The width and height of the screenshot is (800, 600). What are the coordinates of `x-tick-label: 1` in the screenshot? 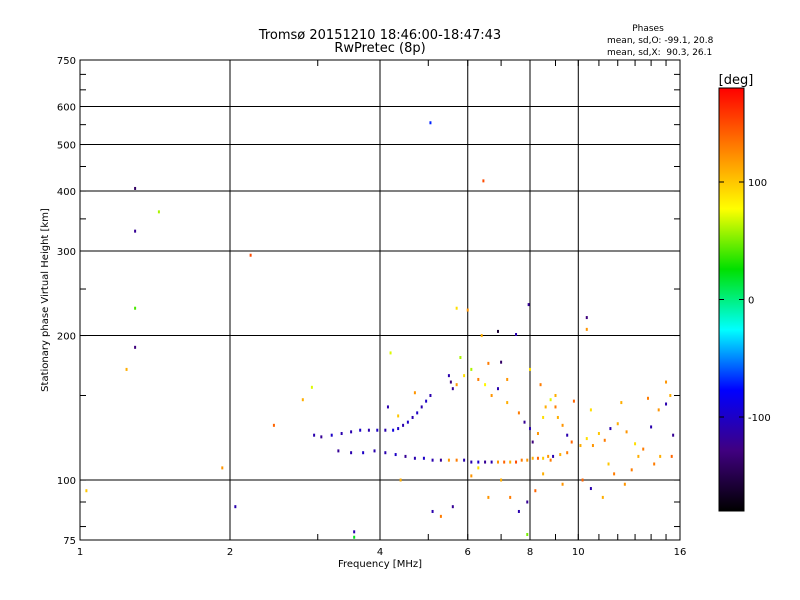 It's located at (80, 552).